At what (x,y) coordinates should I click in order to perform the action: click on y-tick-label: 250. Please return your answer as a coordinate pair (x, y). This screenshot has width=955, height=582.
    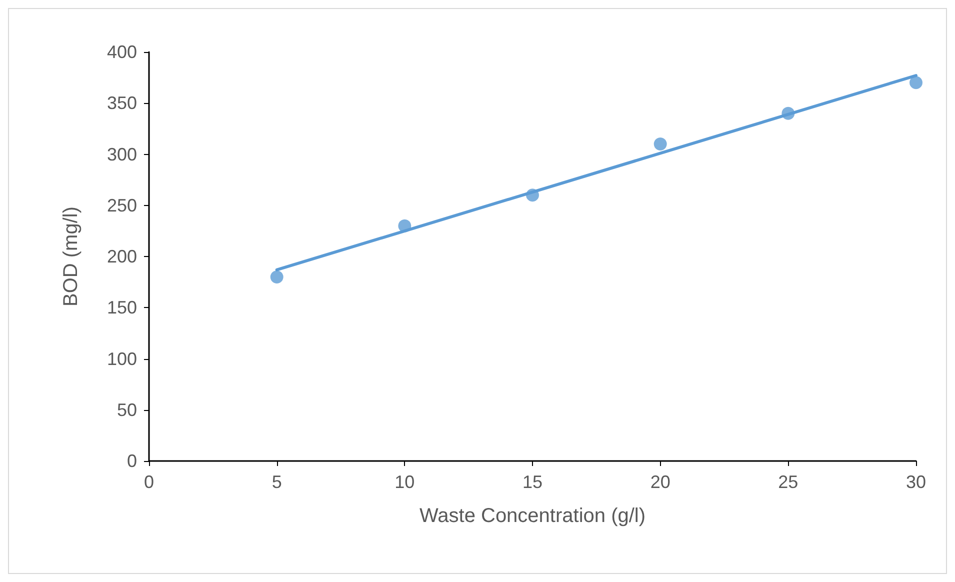
    Looking at the image, I should click on (121, 205).